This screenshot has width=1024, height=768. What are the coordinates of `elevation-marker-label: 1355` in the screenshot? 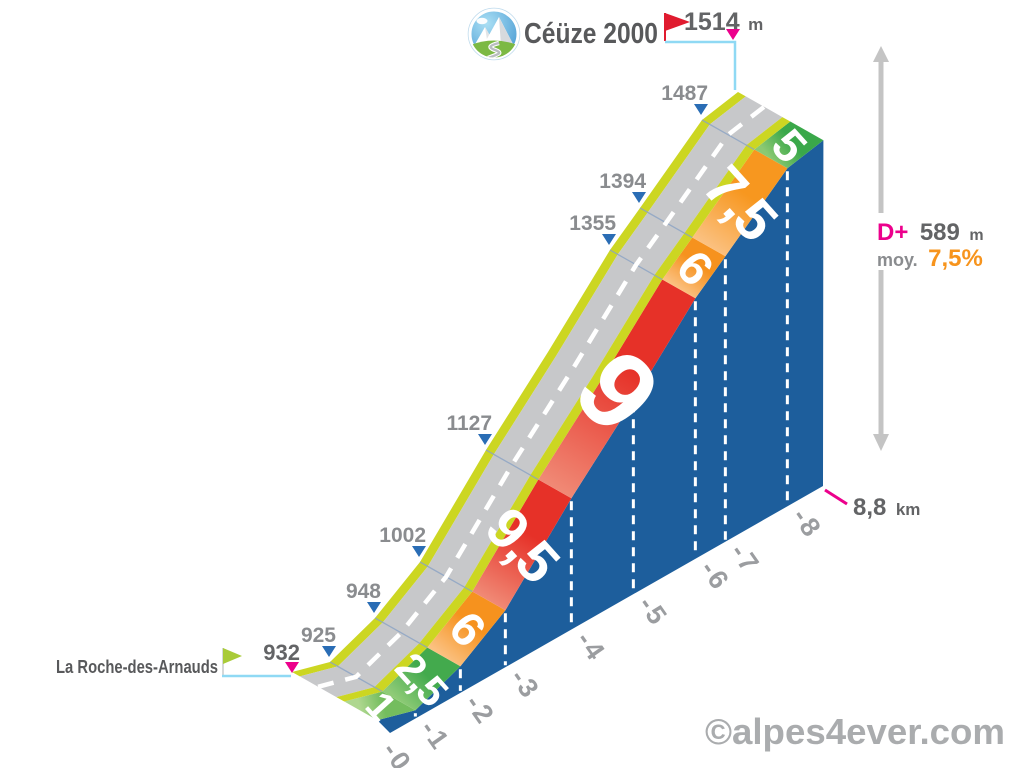 It's located at (592, 223).